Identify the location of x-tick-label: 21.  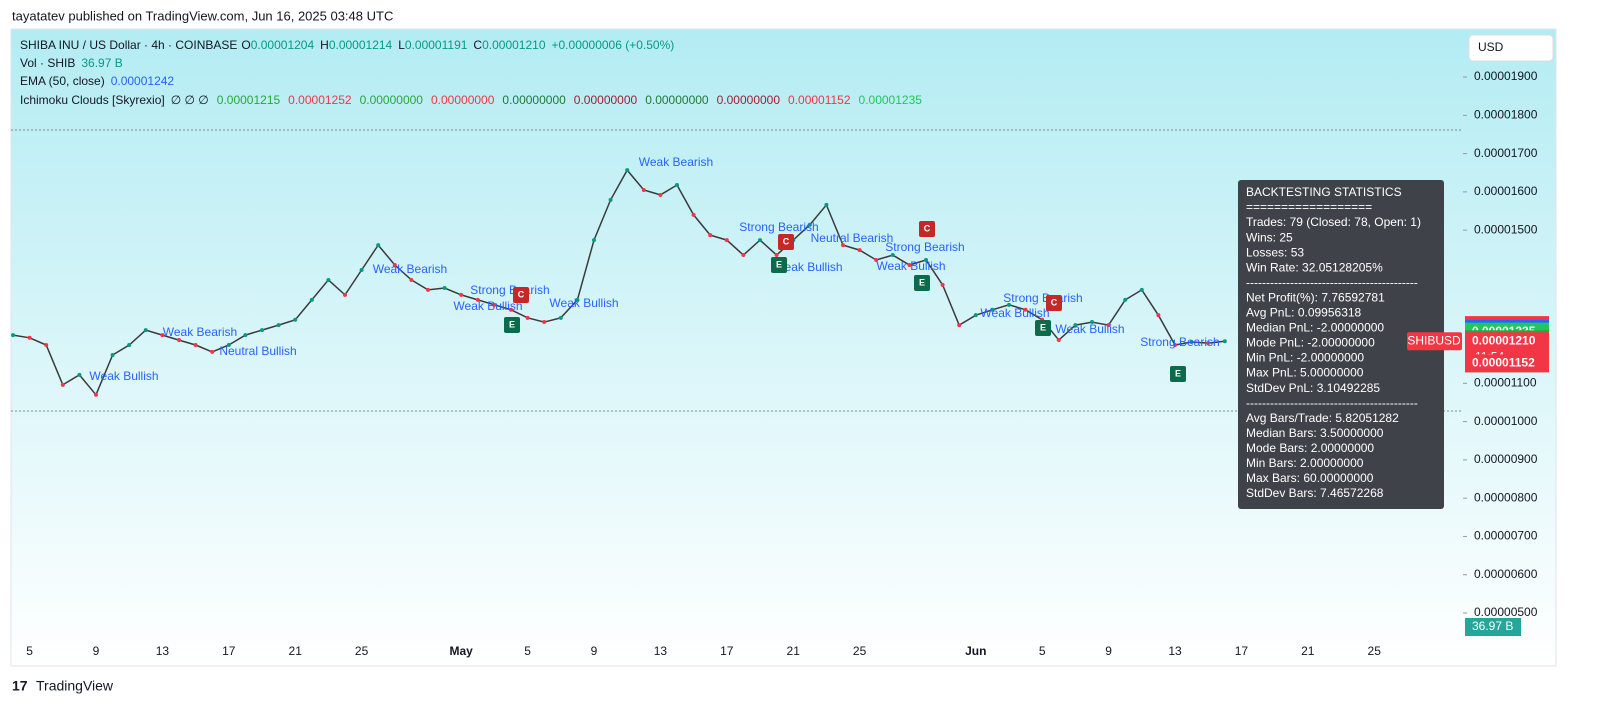
(794, 651).